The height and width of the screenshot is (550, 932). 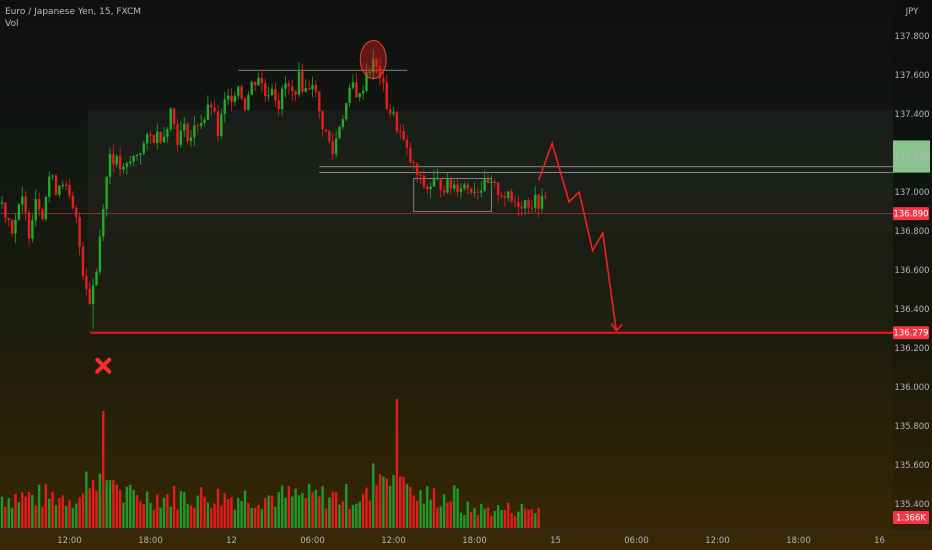 What do you see at coordinates (911, 76) in the screenshot?
I see `price-tick-label: 137.600` at bounding box center [911, 76].